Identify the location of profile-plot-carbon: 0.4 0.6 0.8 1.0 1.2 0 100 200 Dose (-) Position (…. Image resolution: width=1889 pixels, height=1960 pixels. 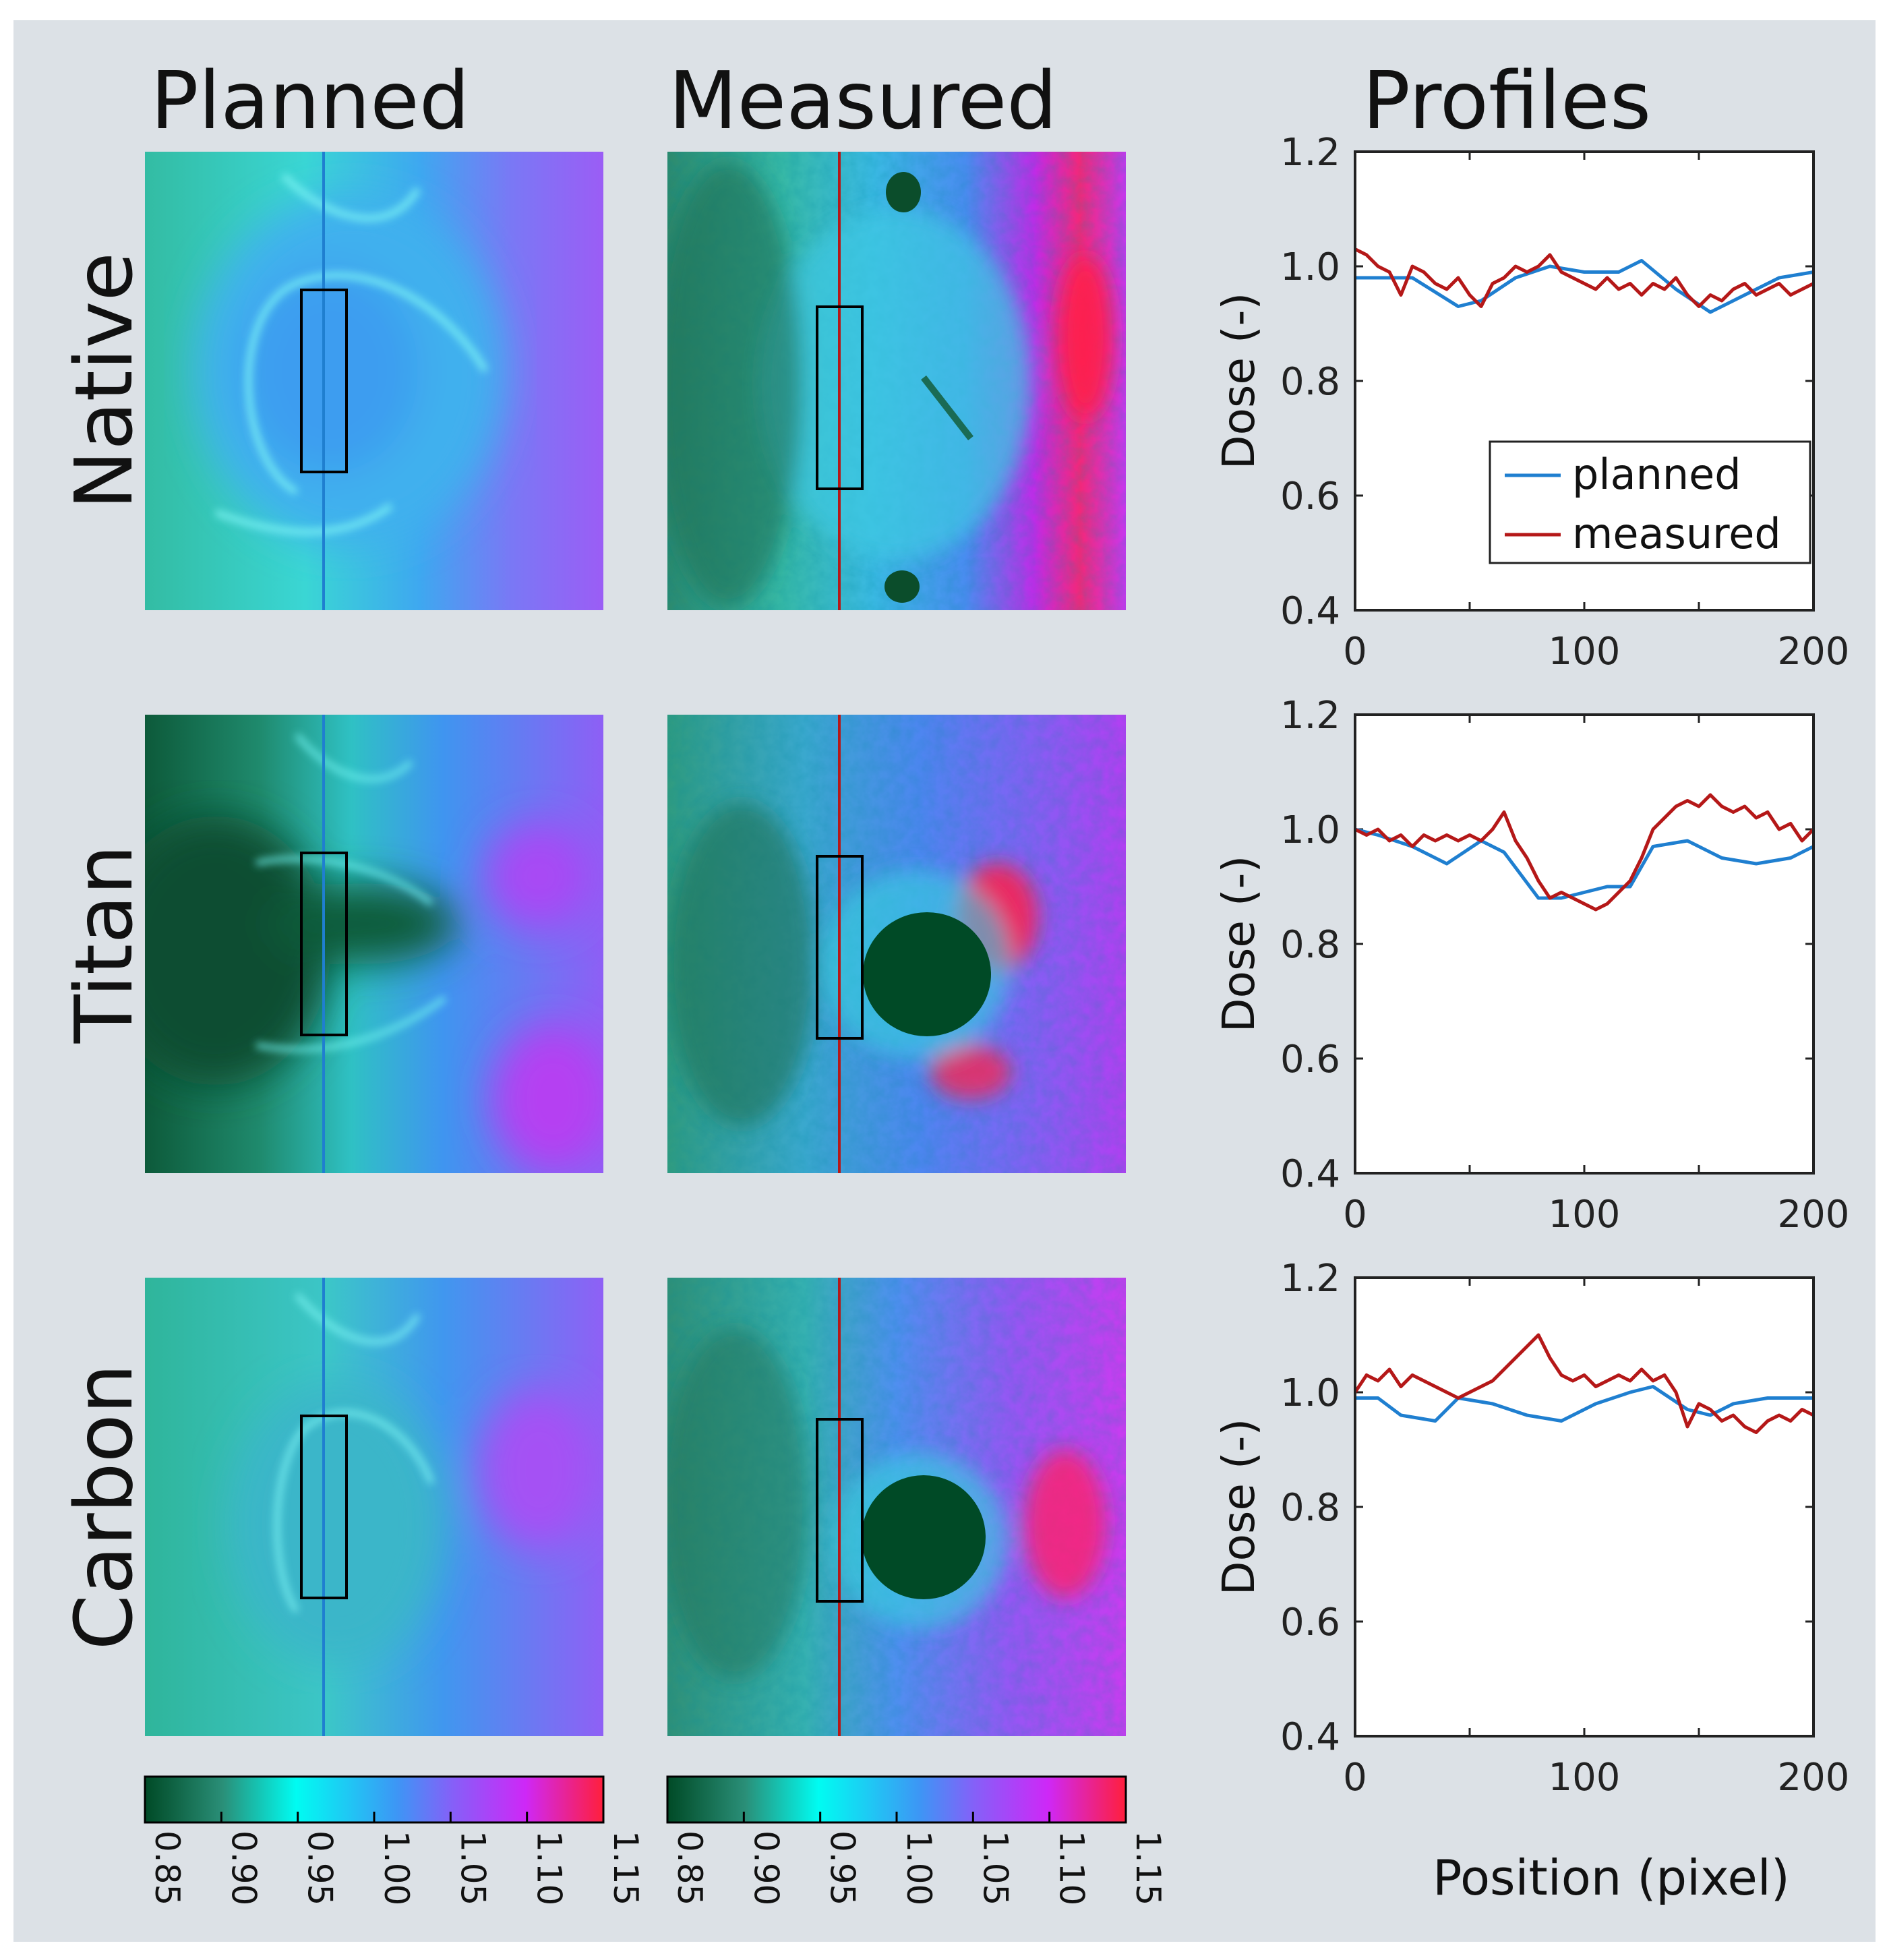
(1531, 1581).